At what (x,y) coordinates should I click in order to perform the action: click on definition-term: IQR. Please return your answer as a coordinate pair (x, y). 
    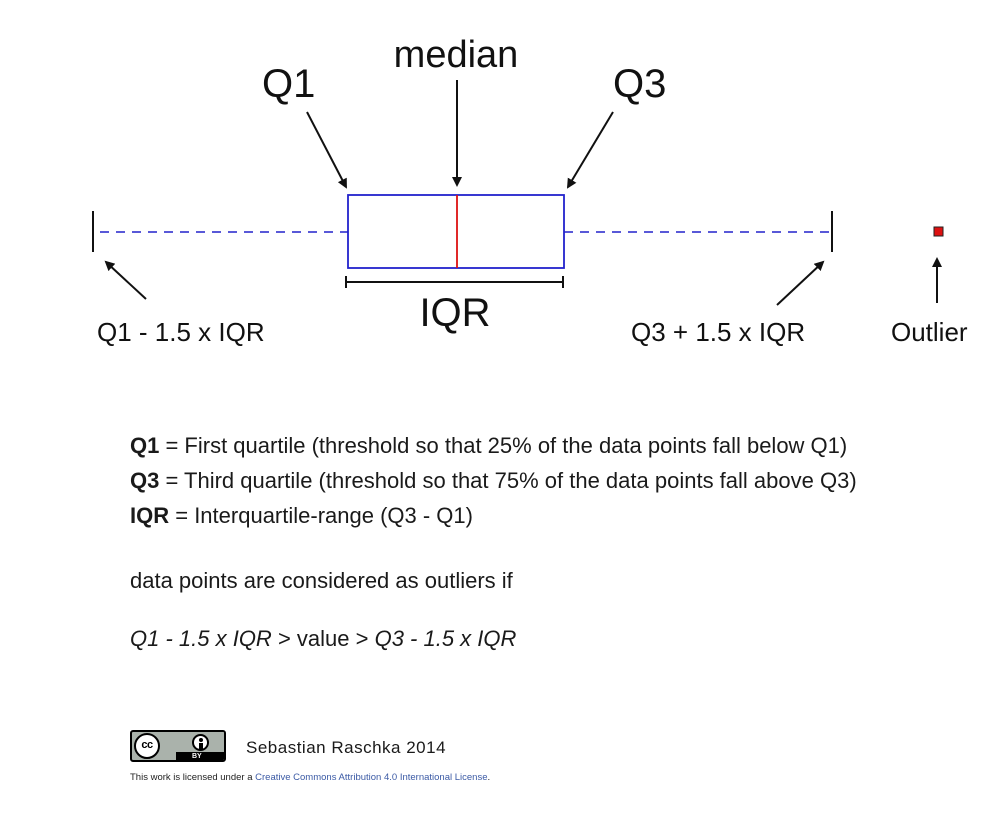
    Looking at the image, I should click on (150, 515).